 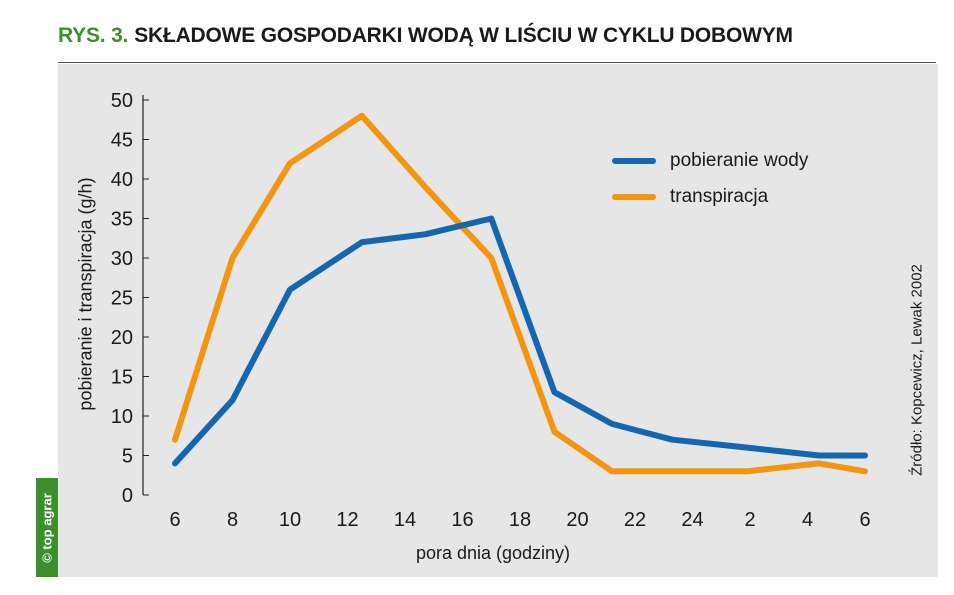 What do you see at coordinates (719, 196) in the screenshot?
I see `legend-label: transpiracja` at bounding box center [719, 196].